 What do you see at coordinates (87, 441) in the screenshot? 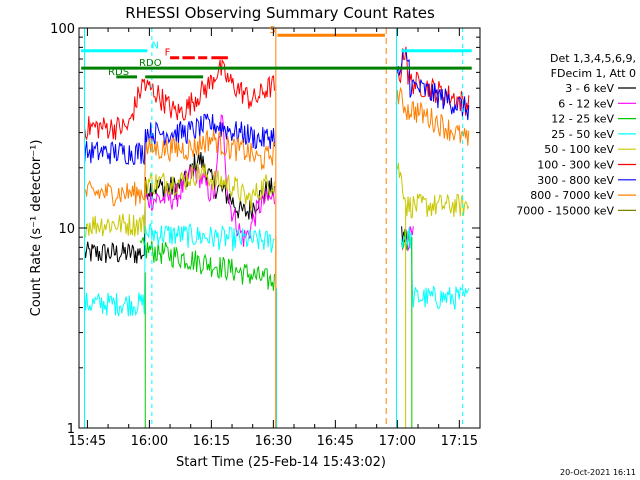
I see `x-tick-label: 15:45` at bounding box center [87, 441].